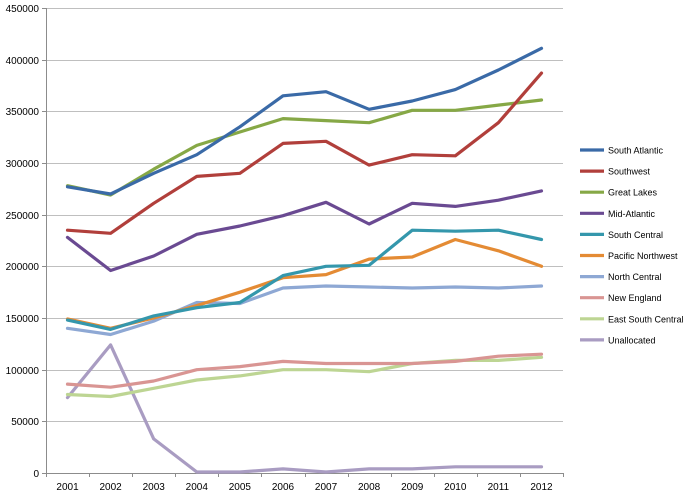 The width and height of the screenshot is (695, 498). I want to click on legend-label: East South Central, so click(646, 319).